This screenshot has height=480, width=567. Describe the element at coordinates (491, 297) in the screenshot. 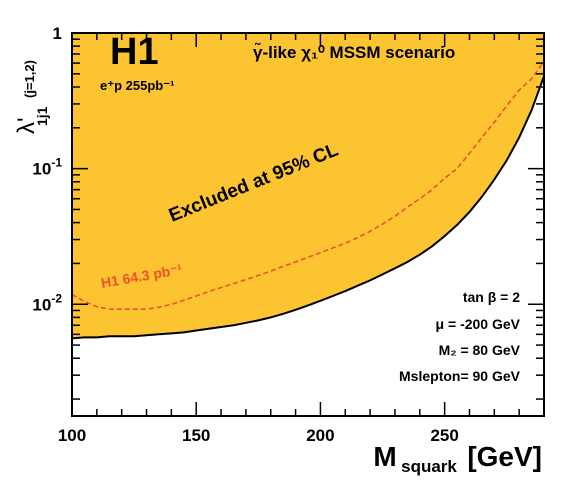

I see `annotation-tan-beta: tan β = 2` at that location.